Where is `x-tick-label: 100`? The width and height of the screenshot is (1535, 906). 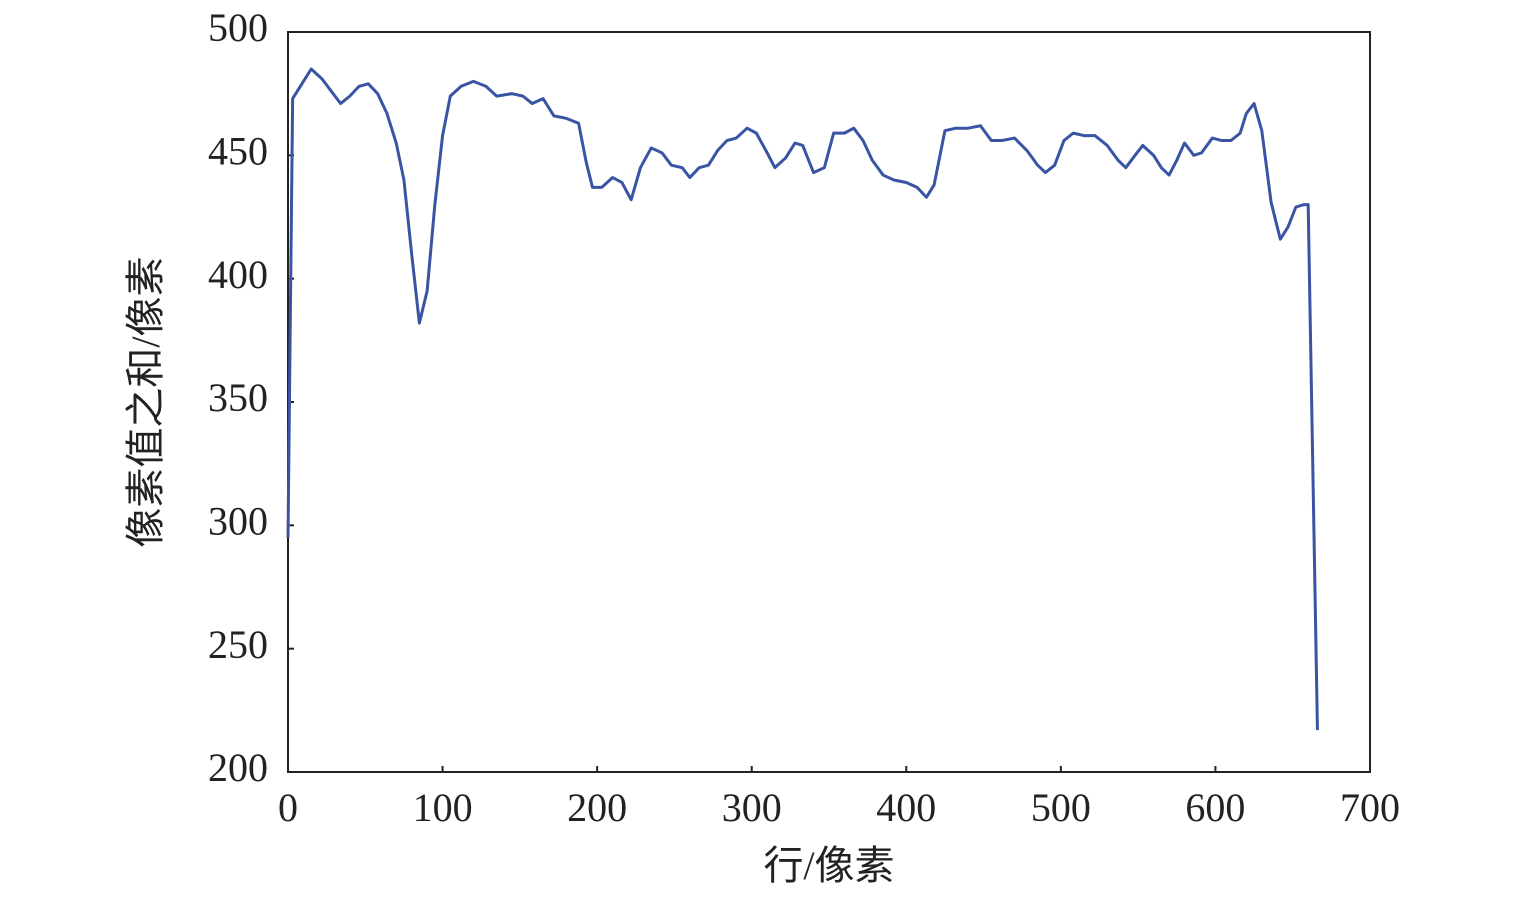 x-tick-label: 100 is located at coordinates (443, 807).